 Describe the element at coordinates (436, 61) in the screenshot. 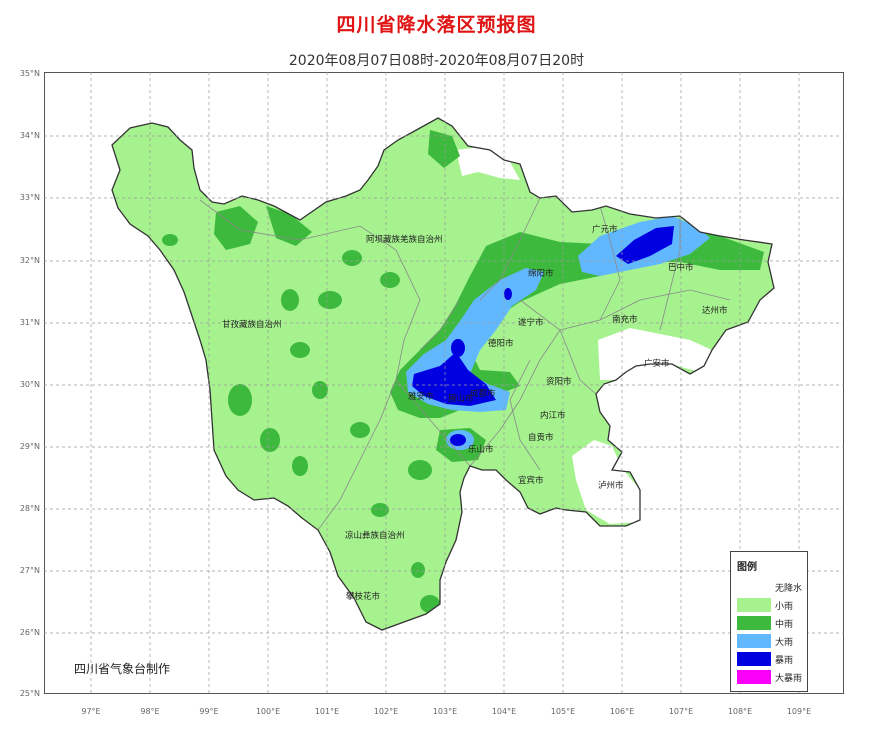

I see `forecast-period: 2020年08月07日08时-2020年08月07日20时` at that location.